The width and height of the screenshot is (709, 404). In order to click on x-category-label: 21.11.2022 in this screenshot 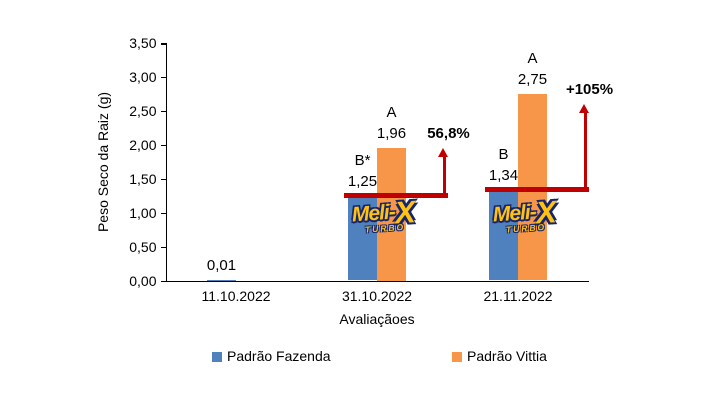, I will do `click(518, 296)`.